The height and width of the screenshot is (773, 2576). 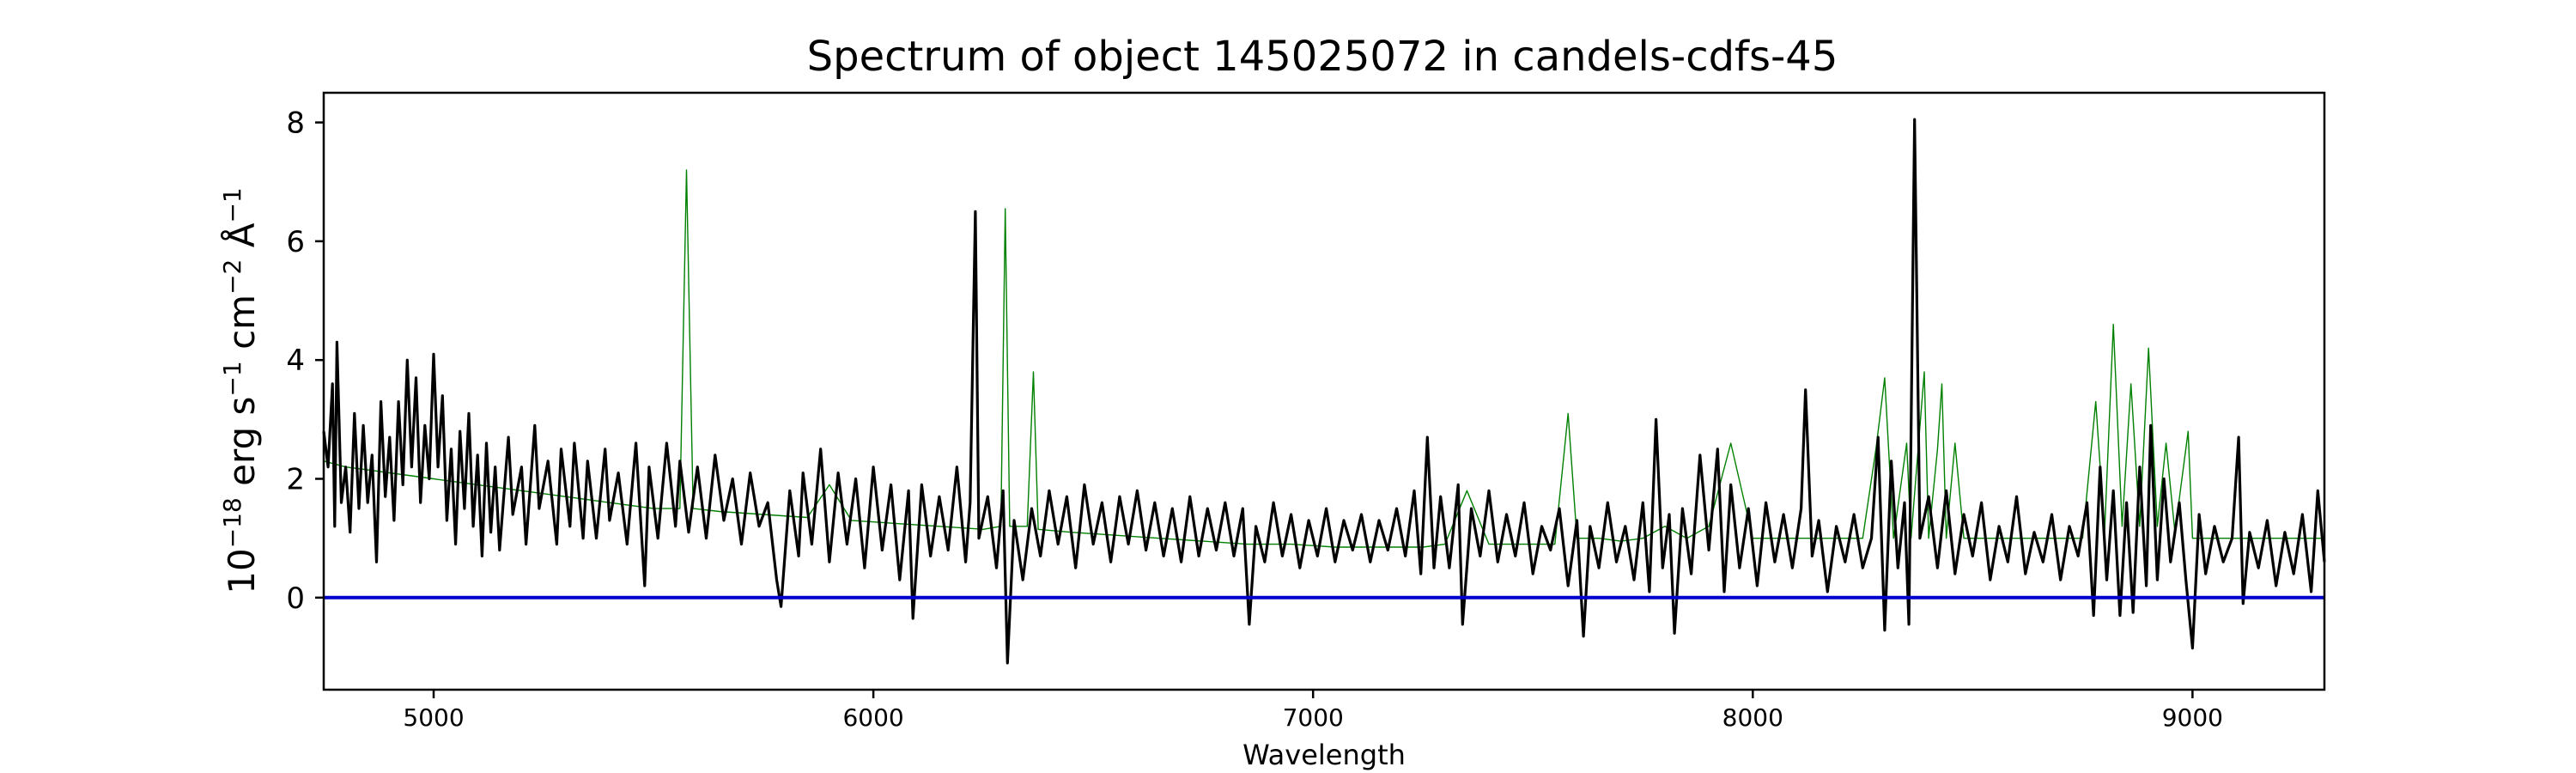 I want to click on x-axis-ticks: 5000 6000 7000 8000 9000, so click(x=1313, y=711).